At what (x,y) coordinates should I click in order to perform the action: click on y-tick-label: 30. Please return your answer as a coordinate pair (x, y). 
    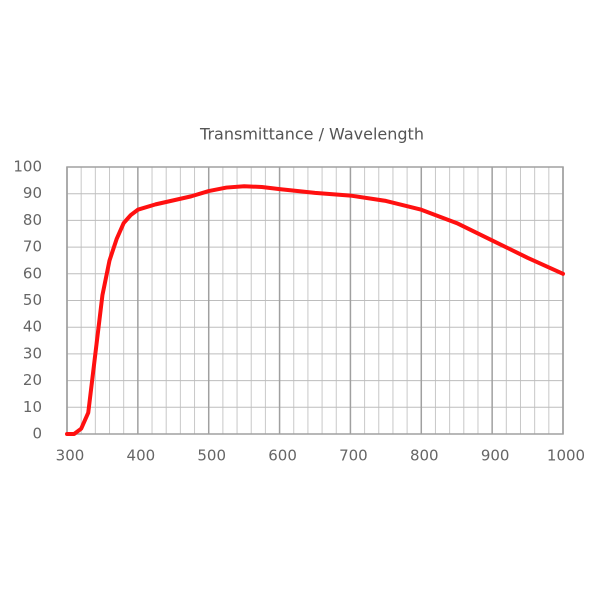
    Looking at the image, I should click on (32, 353).